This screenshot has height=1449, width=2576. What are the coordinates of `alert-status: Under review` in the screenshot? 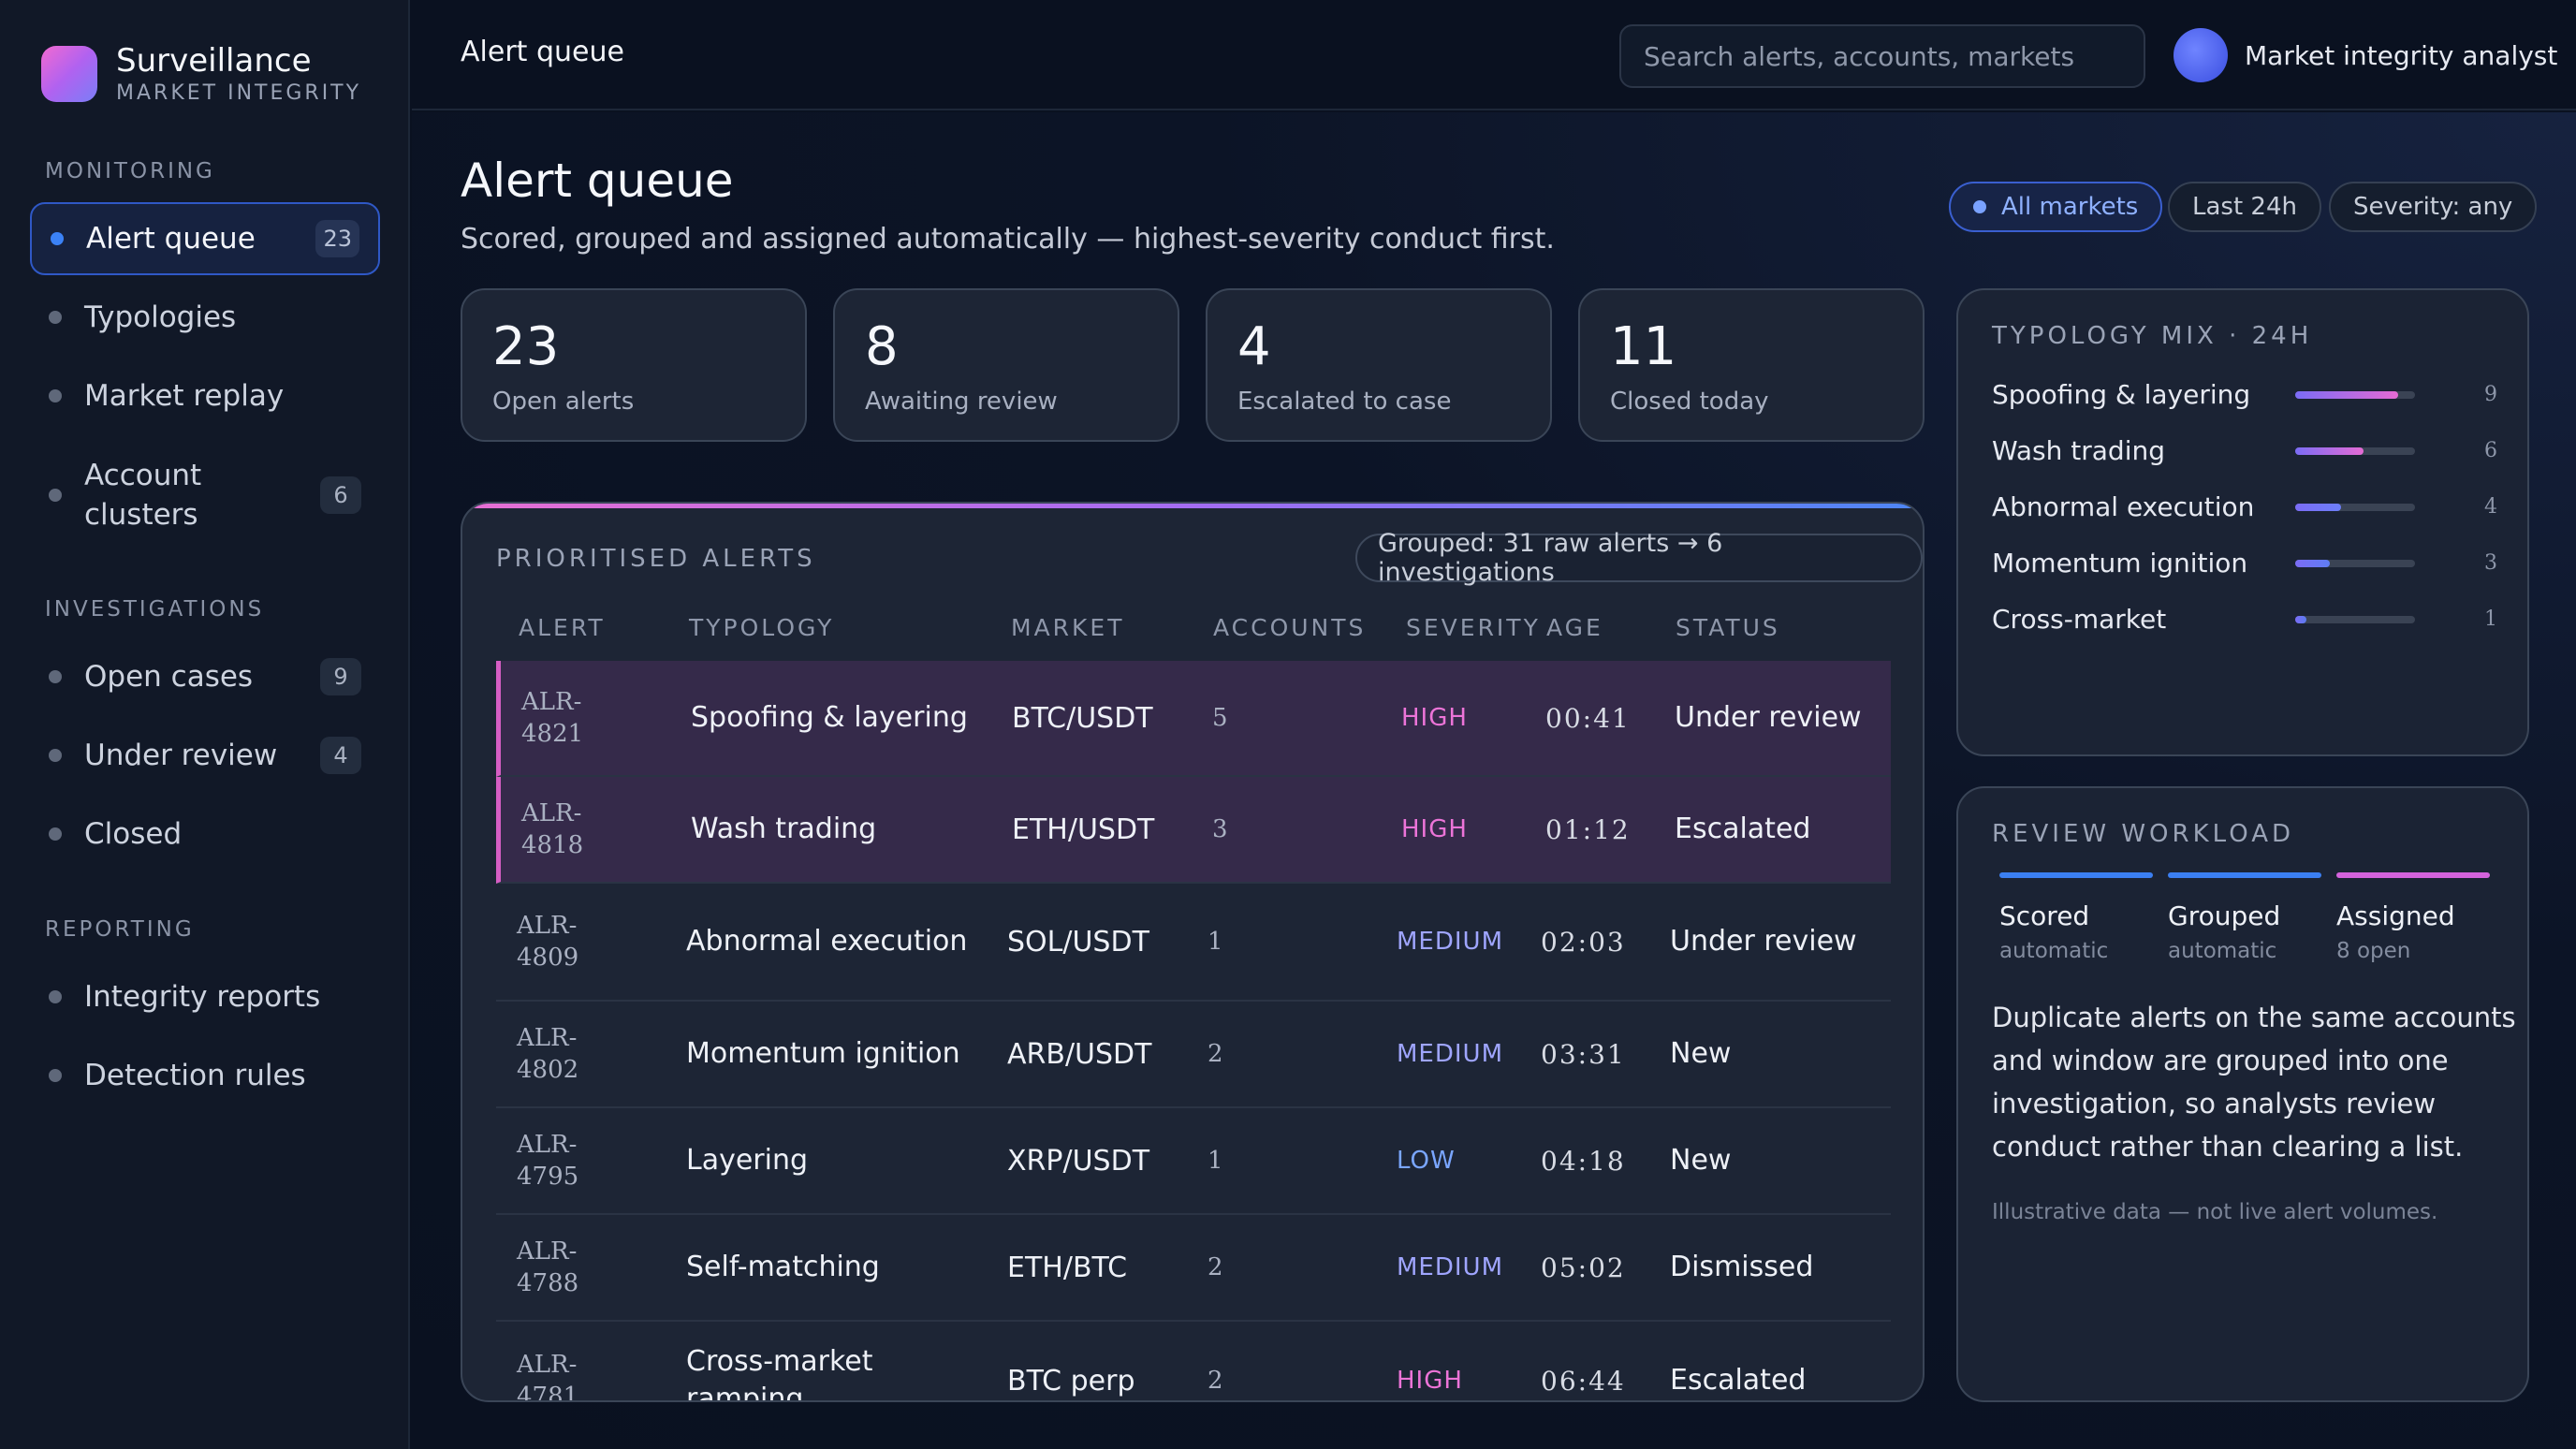 It's located at (1763, 941).